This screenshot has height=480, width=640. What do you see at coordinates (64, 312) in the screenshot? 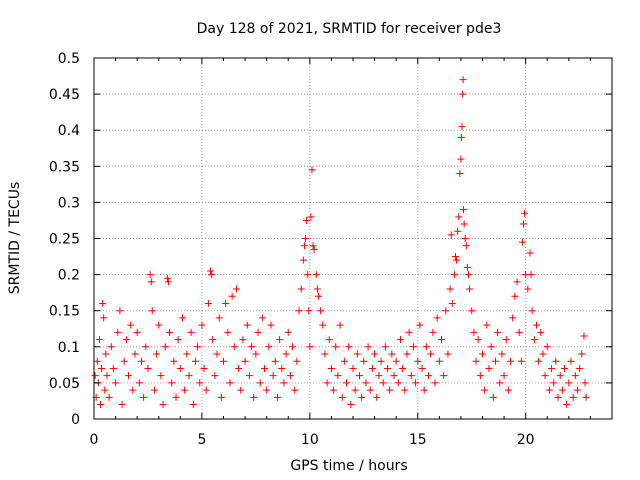
I see `y-tick-label: 0.15` at bounding box center [64, 312].